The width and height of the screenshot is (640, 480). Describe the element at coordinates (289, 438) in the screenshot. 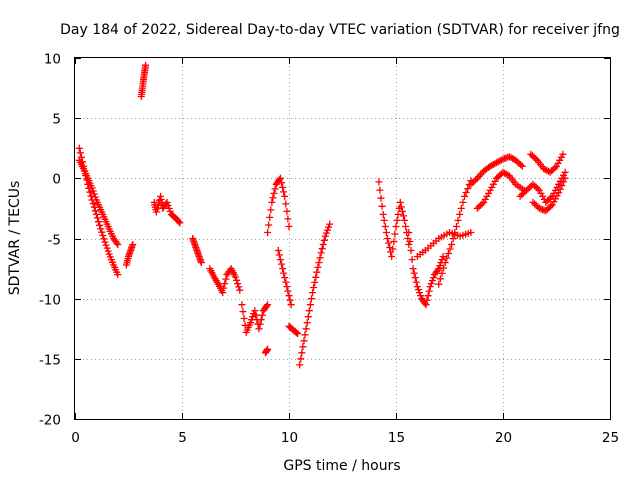

I see `x-tick-label: 10` at that location.